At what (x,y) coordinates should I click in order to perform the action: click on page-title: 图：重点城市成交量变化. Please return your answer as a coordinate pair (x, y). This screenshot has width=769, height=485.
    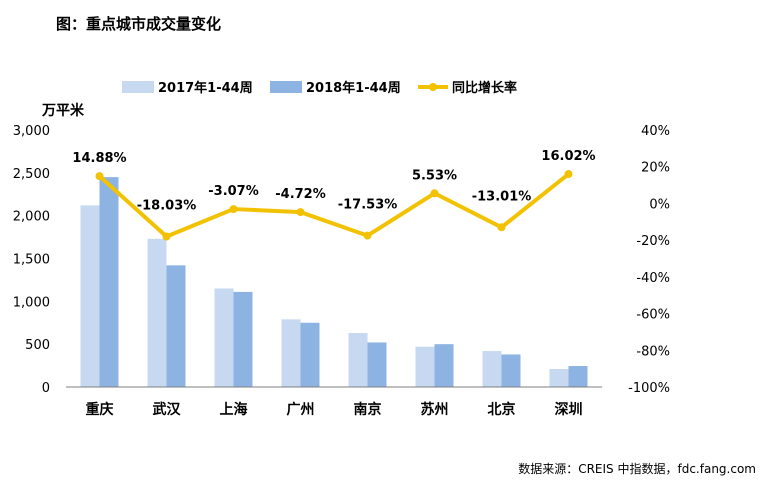
    Looking at the image, I should click on (138, 24).